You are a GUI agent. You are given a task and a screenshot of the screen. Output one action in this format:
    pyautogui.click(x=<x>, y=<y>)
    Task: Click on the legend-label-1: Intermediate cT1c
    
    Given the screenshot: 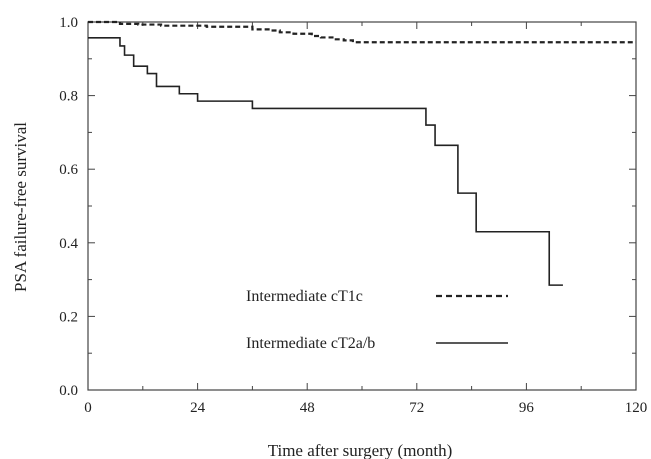 What is the action you would take?
    pyautogui.click(x=304, y=296)
    